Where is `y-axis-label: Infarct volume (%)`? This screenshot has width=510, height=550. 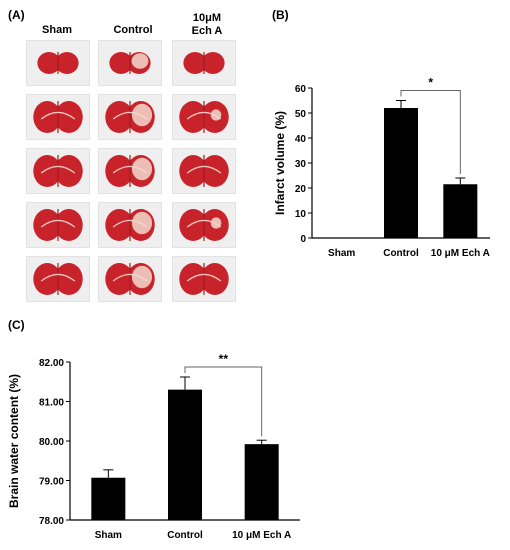 y-axis-label: Infarct volume (%) is located at coordinates (280, 163).